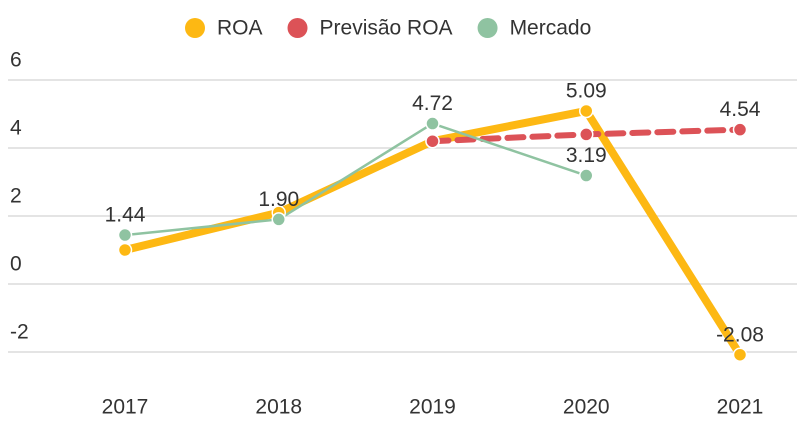 This screenshot has height=421, width=807. Describe the element at coordinates (586, 90) in the screenshot. I see `data-label: 5.09` at that location.